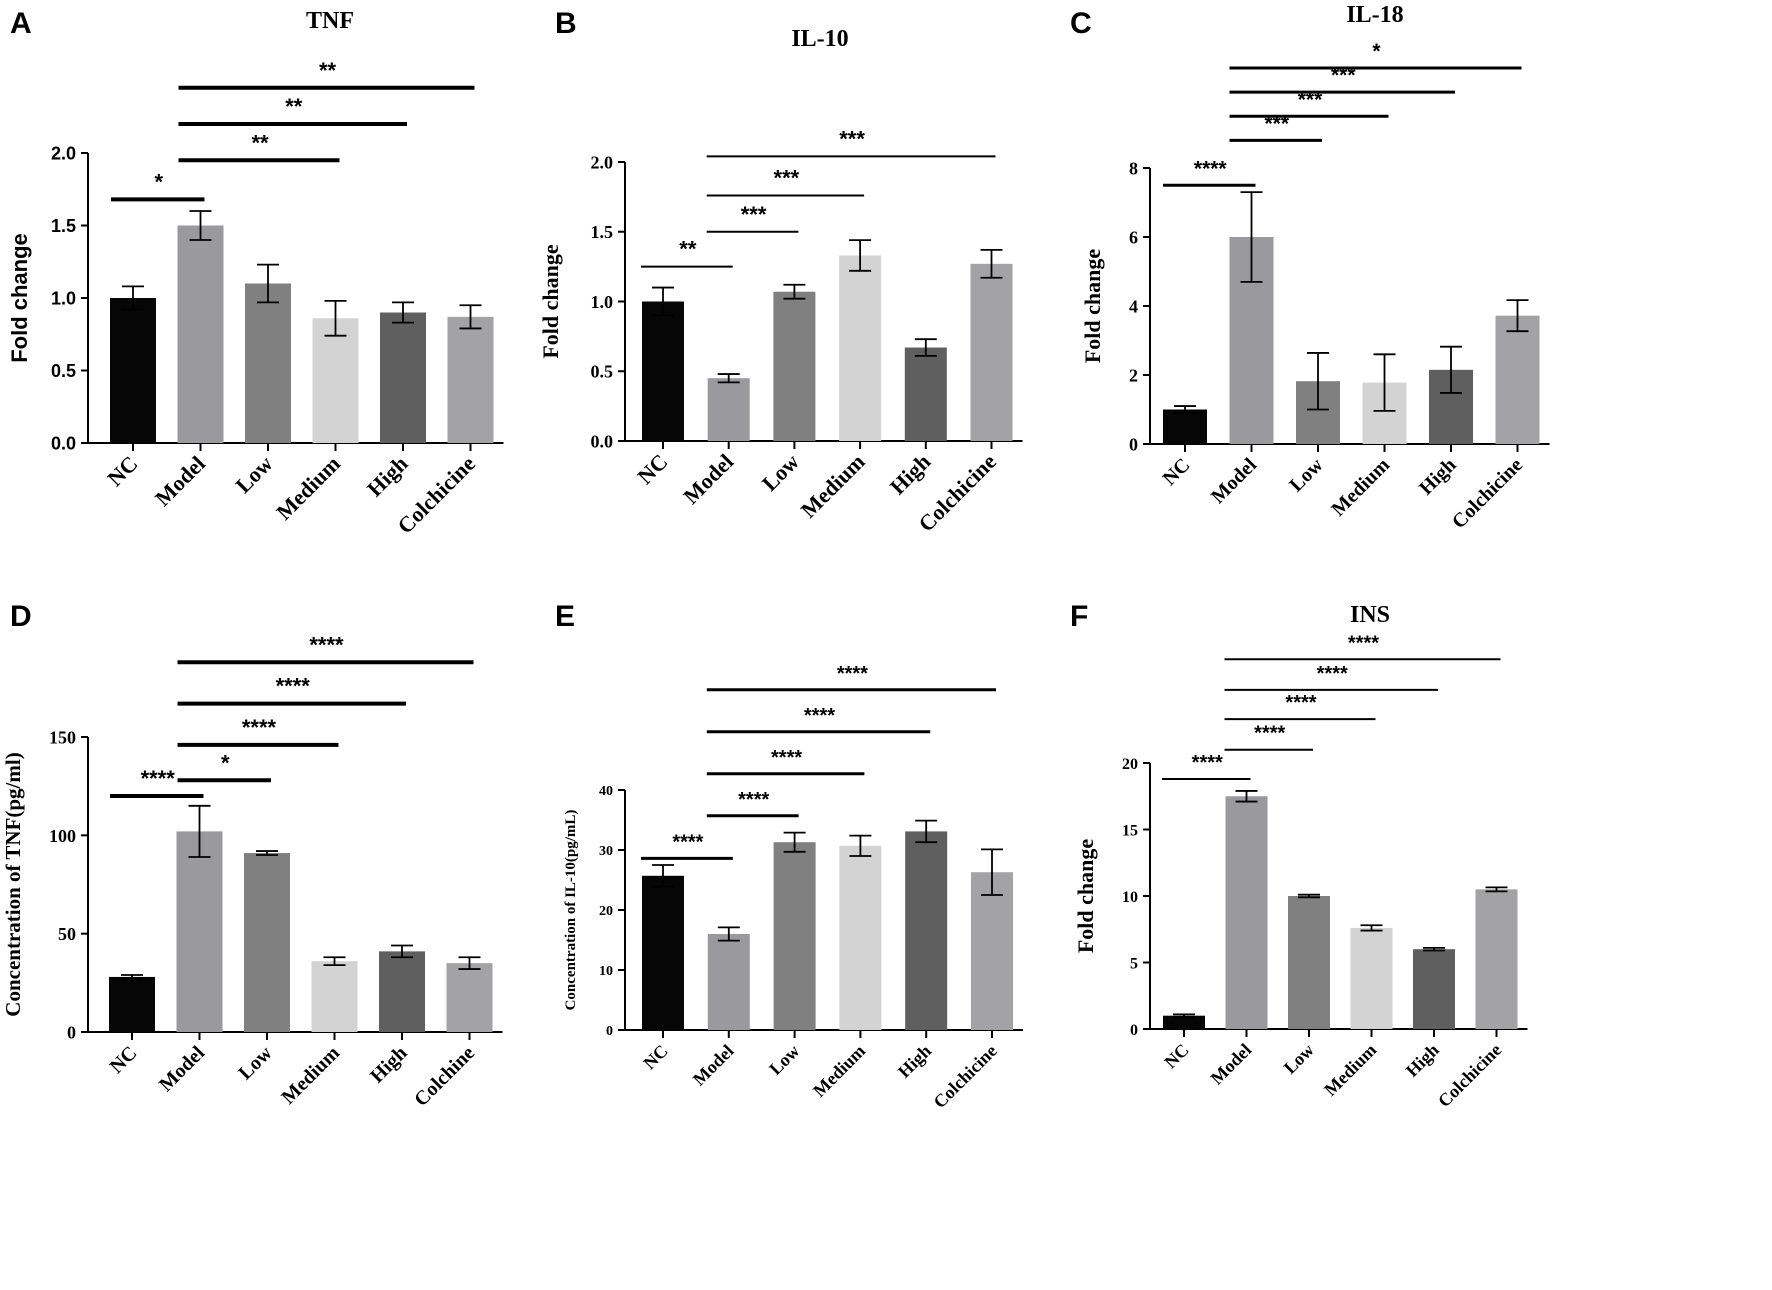 Image resolution: width=1772 pixels, height=1290 pixels. What do you see at coordinates (1133, 306) in the screenshot?
I see `y-tick-label: 4` at bounding box center [1133, 306].